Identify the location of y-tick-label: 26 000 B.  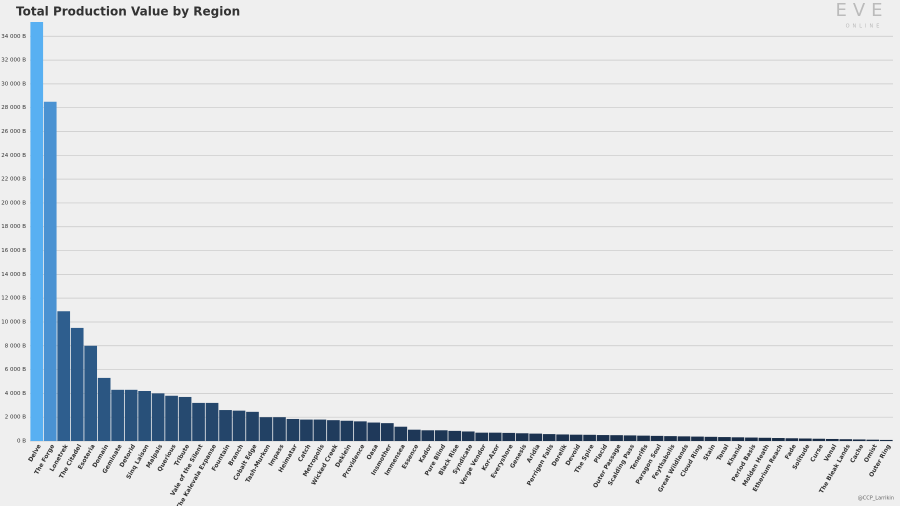
(13, 132).